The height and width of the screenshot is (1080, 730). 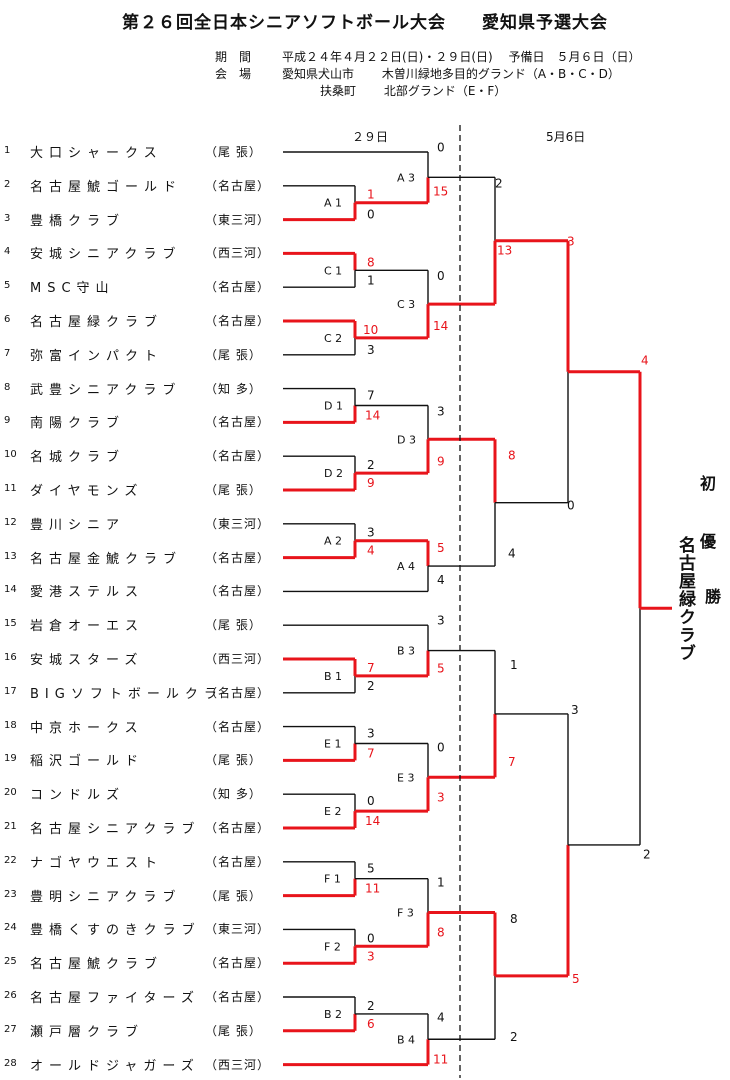 I want to click on team-name: 名古屋ファイターズ, so click(x=115, y=998).